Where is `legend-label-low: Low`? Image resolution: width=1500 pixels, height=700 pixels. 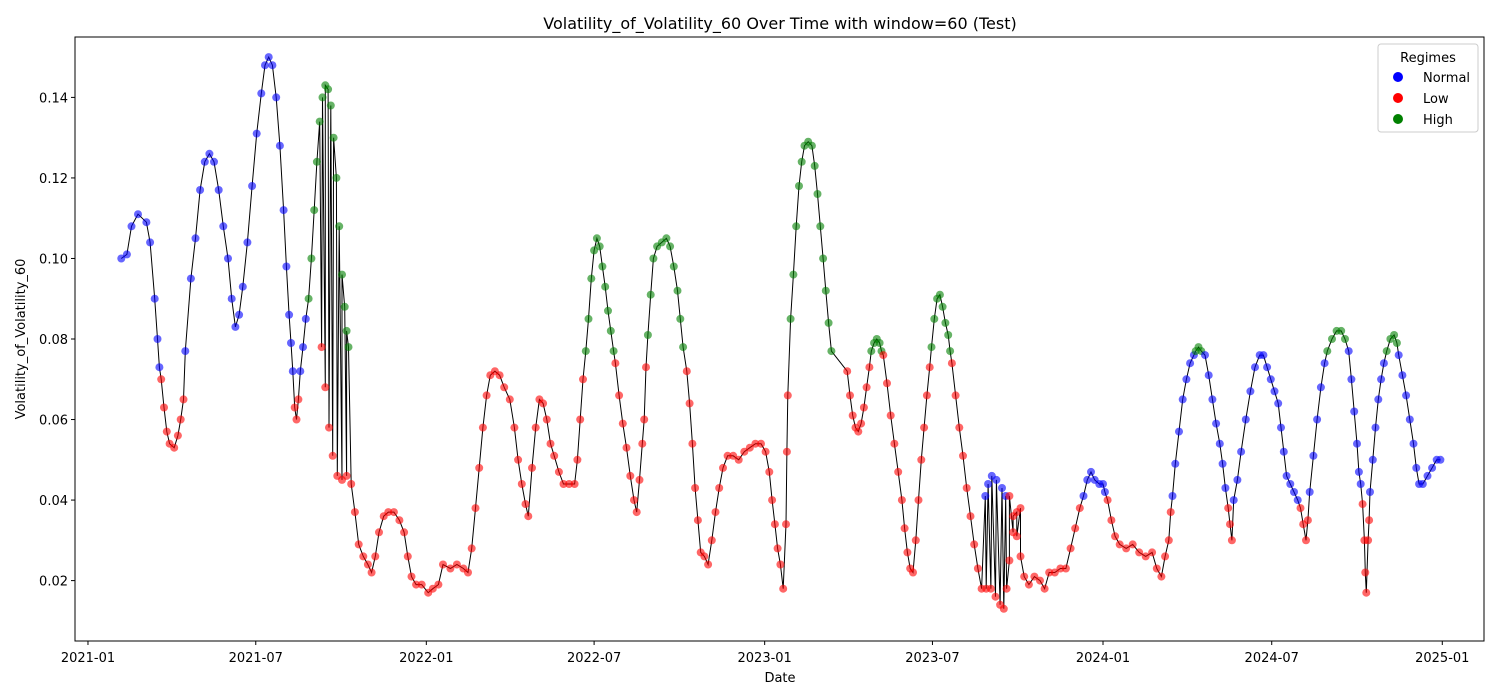
legend-label-low: Low is located at coordinates (1436, 99).